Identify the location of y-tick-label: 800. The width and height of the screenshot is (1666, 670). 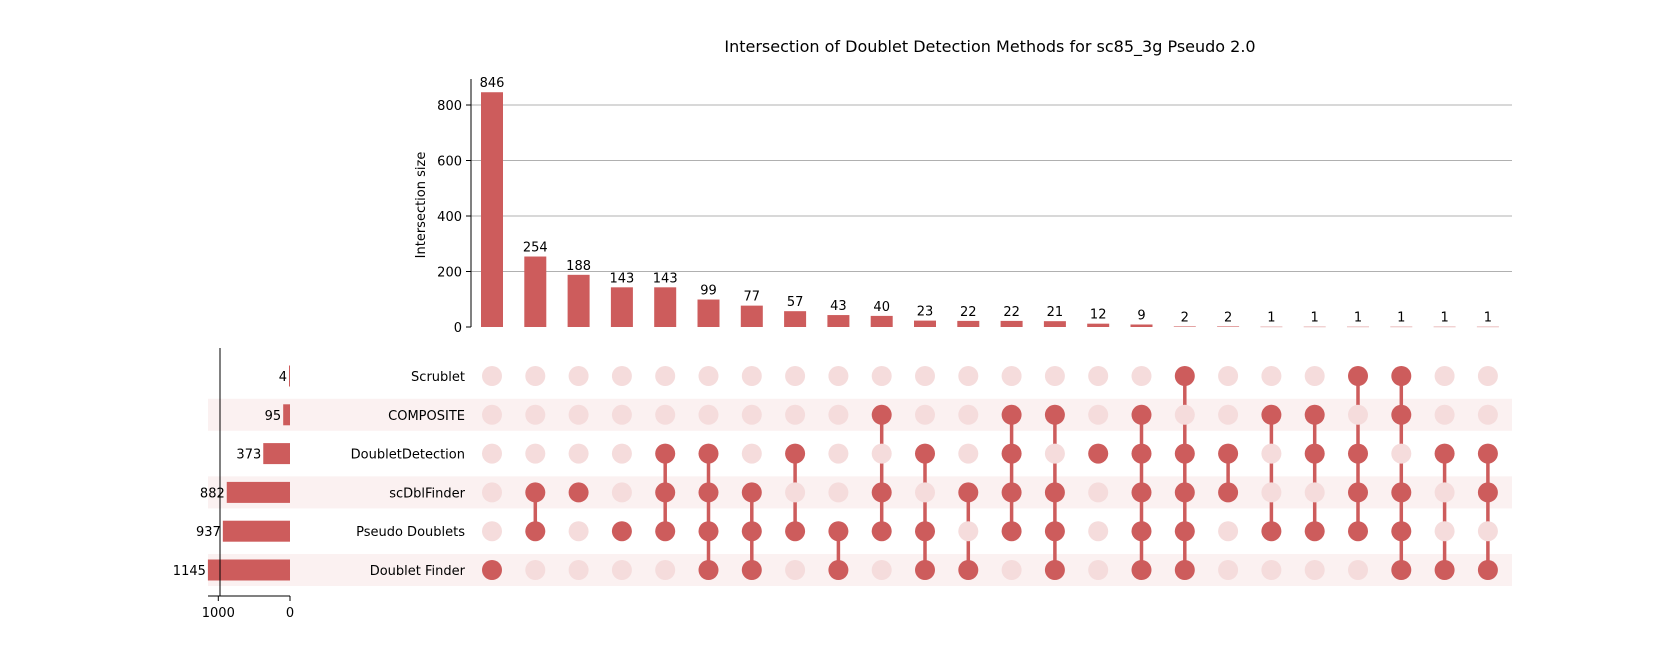
(449, 106).